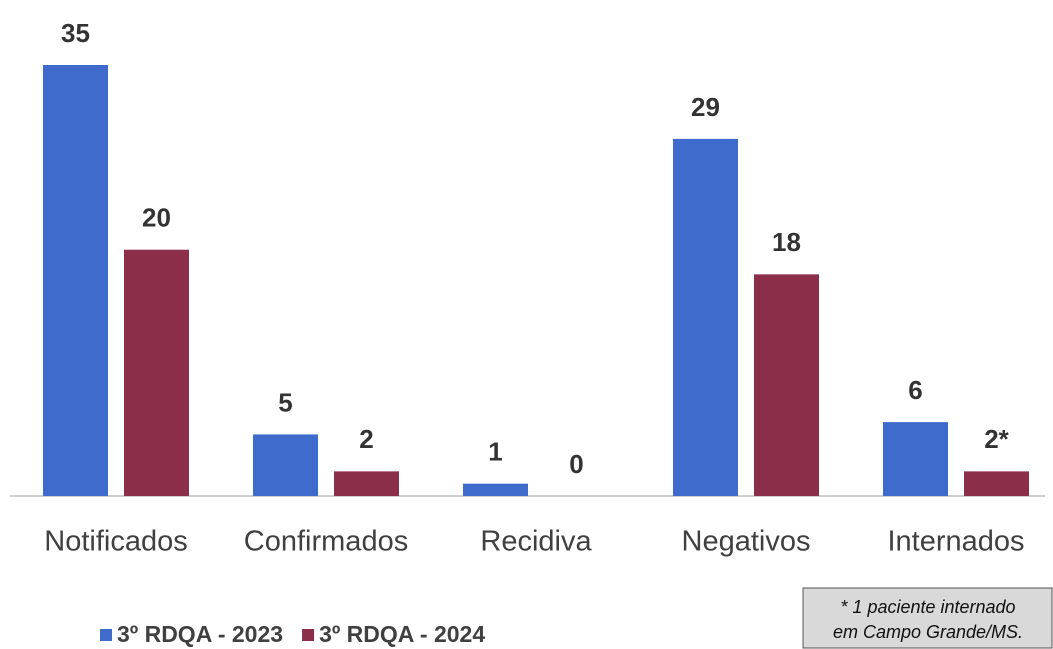 The width and height of the screenshot is (1053, 649). I want to click on x-tick-label: Notificados, so click(115, 542).